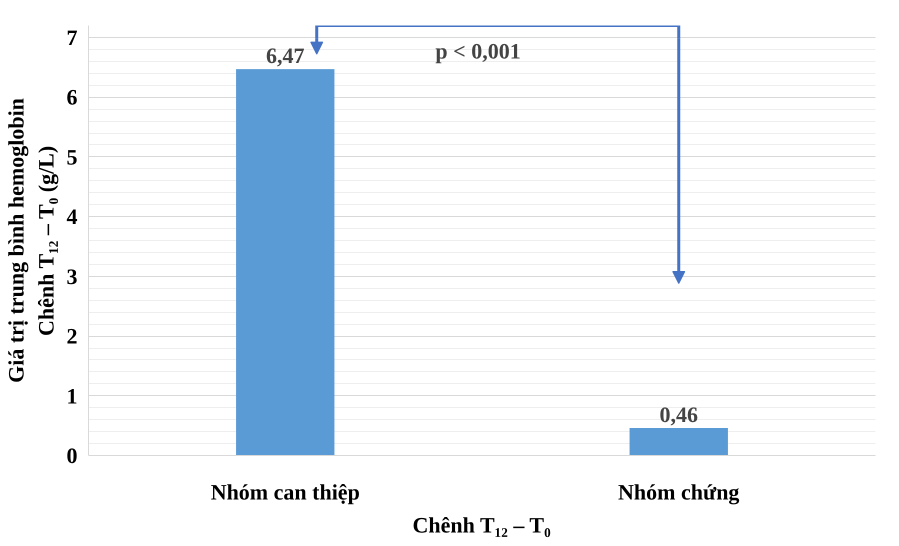 This screenshot has height=546, width=899. I want to click on x-tick-label: Nhóm chứng, so click(679, 492).